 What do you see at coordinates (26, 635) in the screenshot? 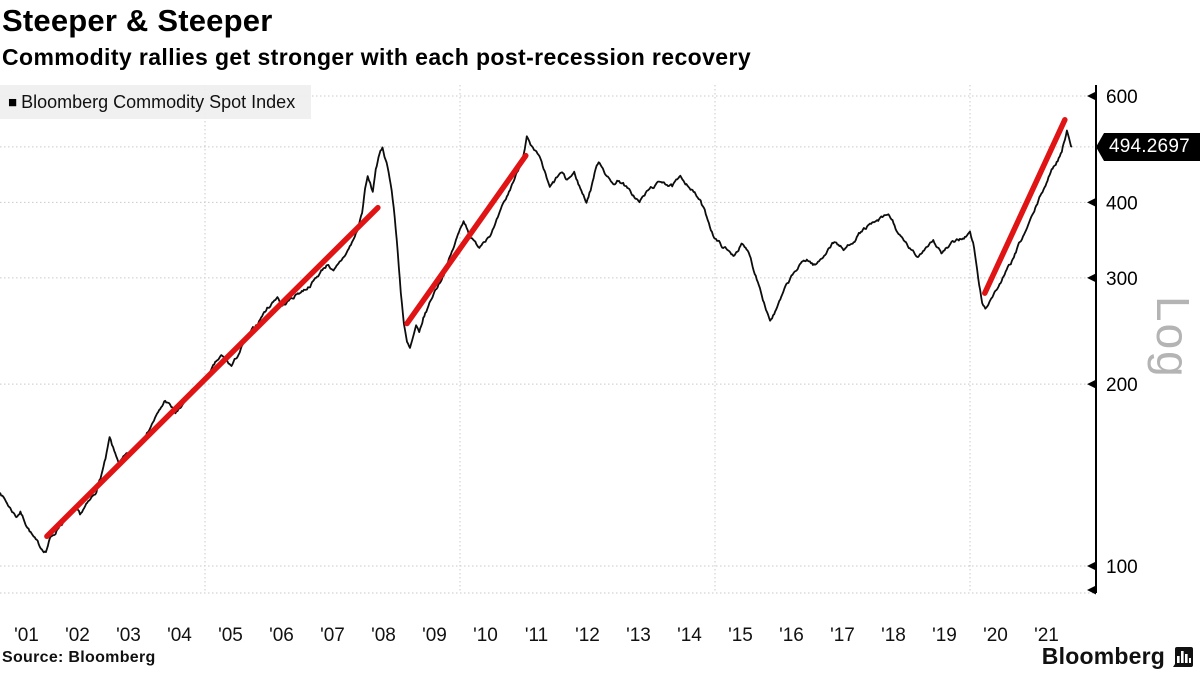
I see `x-tick-label: '01` at bounding box center [26, 635].